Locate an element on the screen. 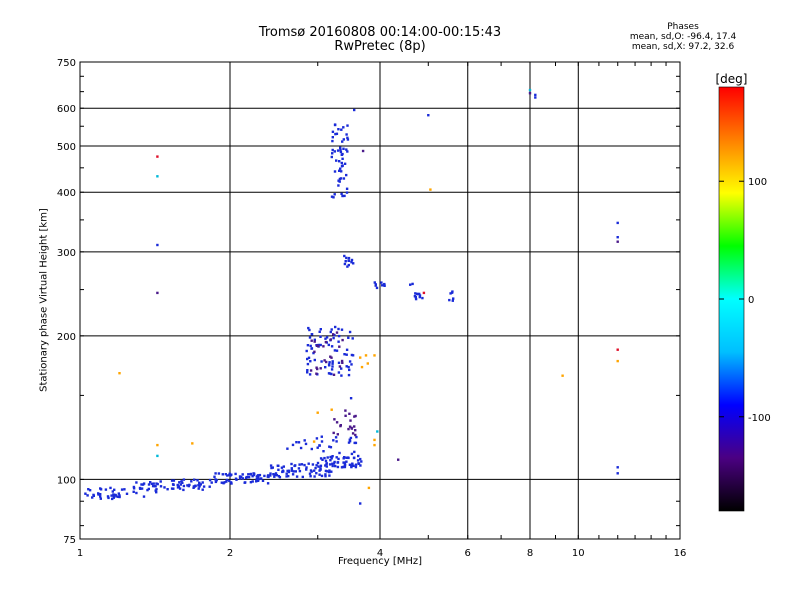 The image size is (800, 600). phase-colorbar: 100 0 -100 [deg] is located at coordinates (743, 292).